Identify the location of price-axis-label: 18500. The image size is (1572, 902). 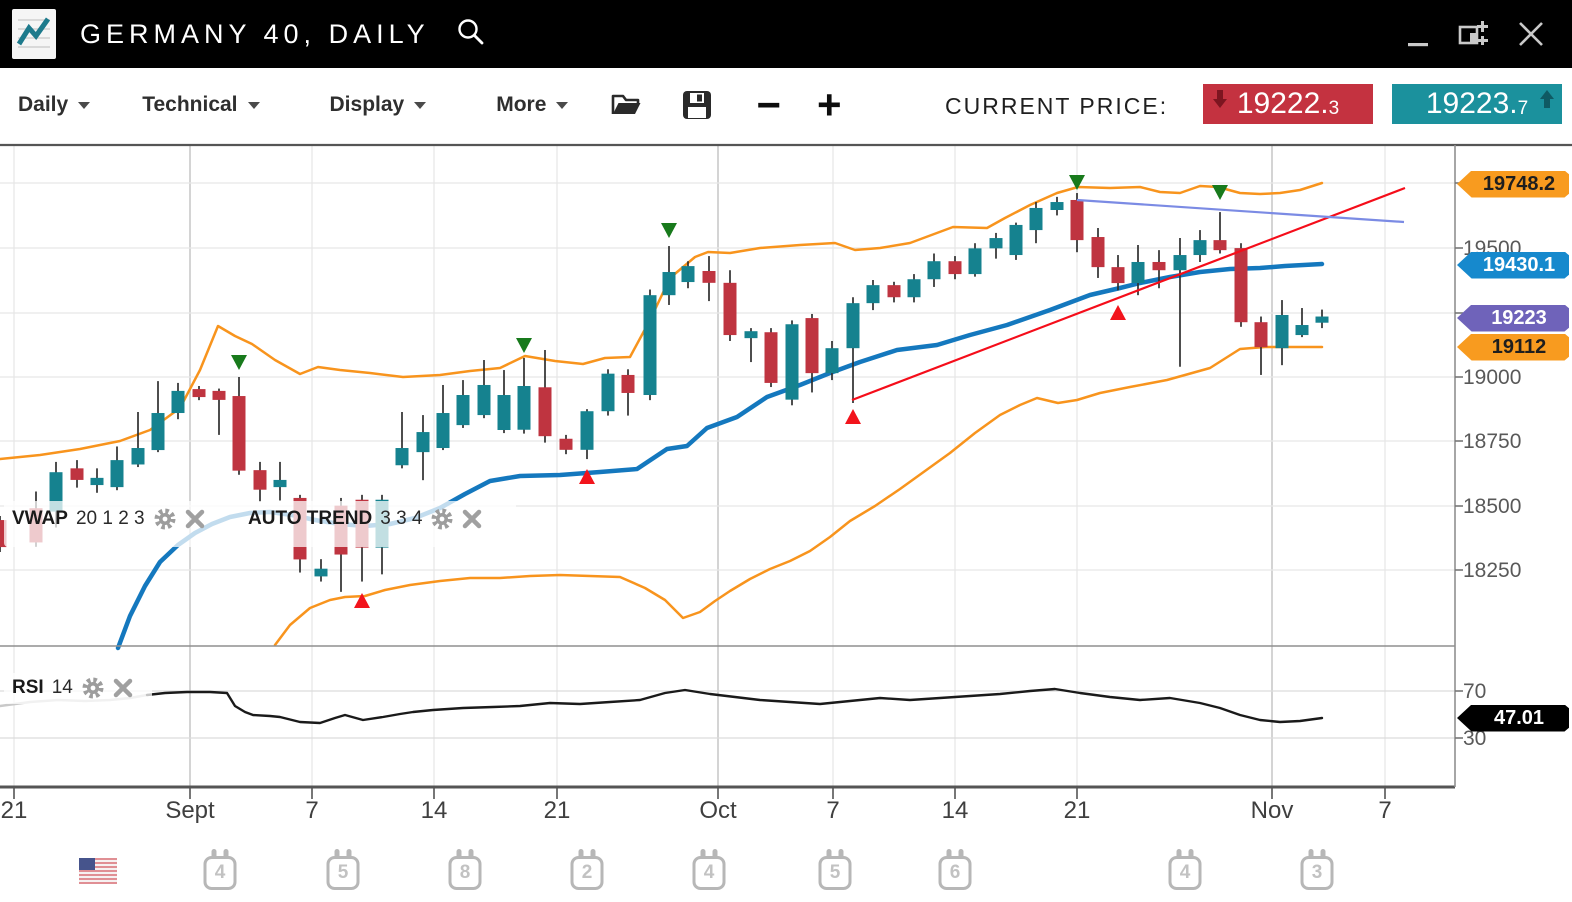
(1492, 506).